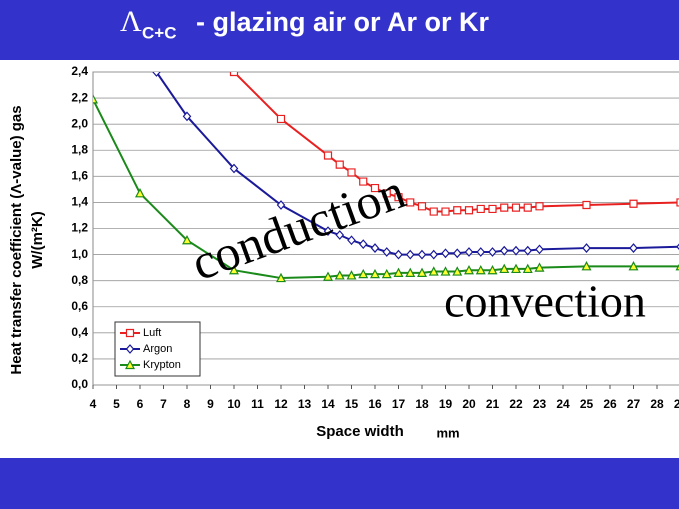 This screenshot has height=509, width=679. Describe the element at coordinates (352, 404) in the screenshot. I see `x-tick-label: 15` at that location.